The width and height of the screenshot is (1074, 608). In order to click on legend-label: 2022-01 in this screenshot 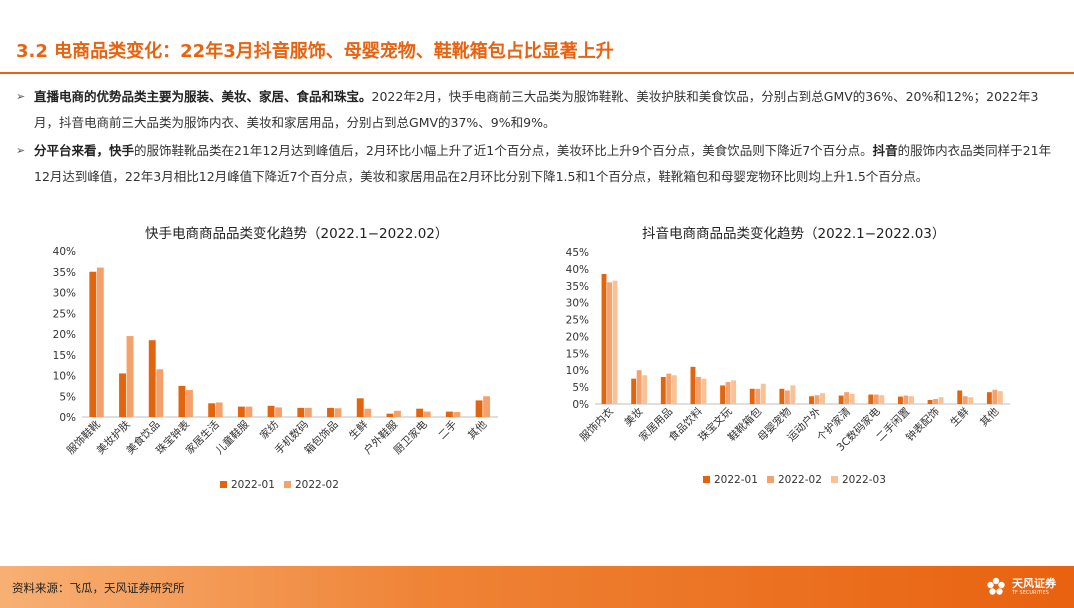, I will do `click(253, 485)`.